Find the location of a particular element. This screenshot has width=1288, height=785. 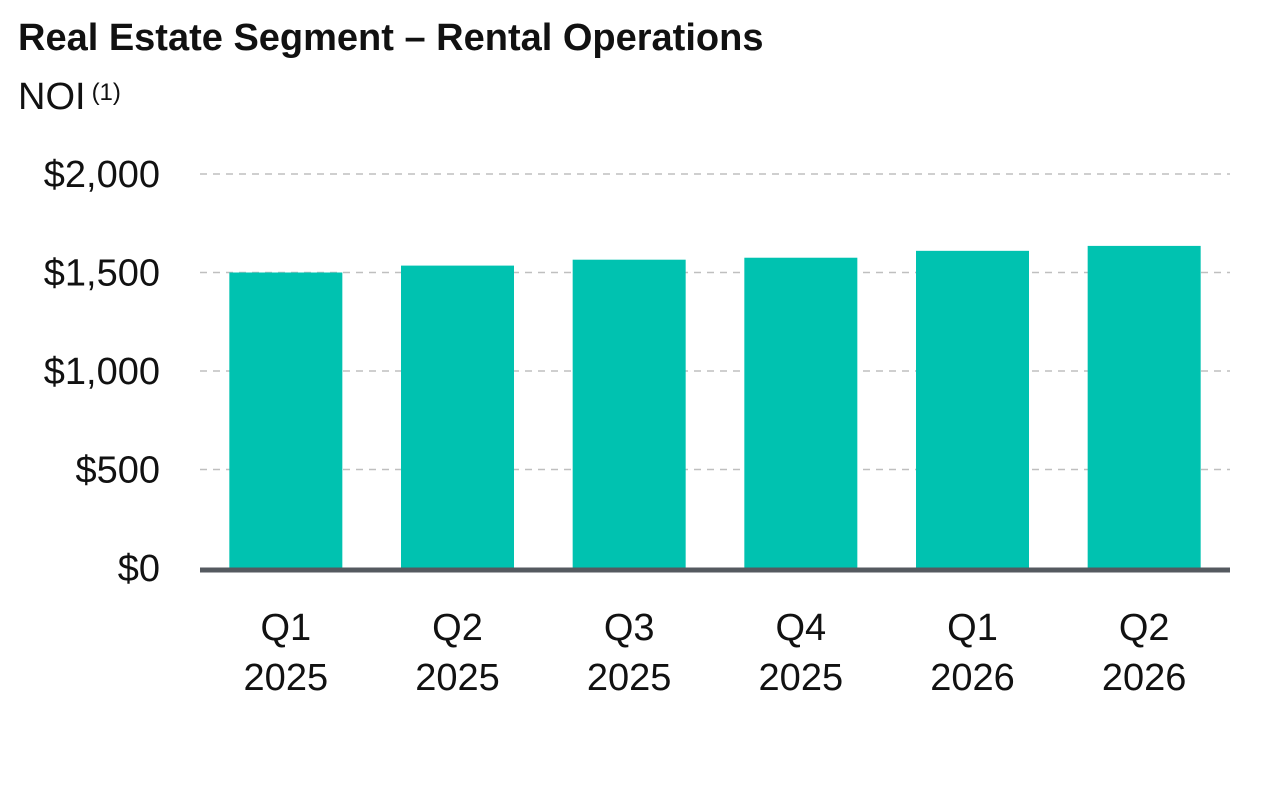

x-tick-label-line: Q4 is located at coordinates (800, 628).